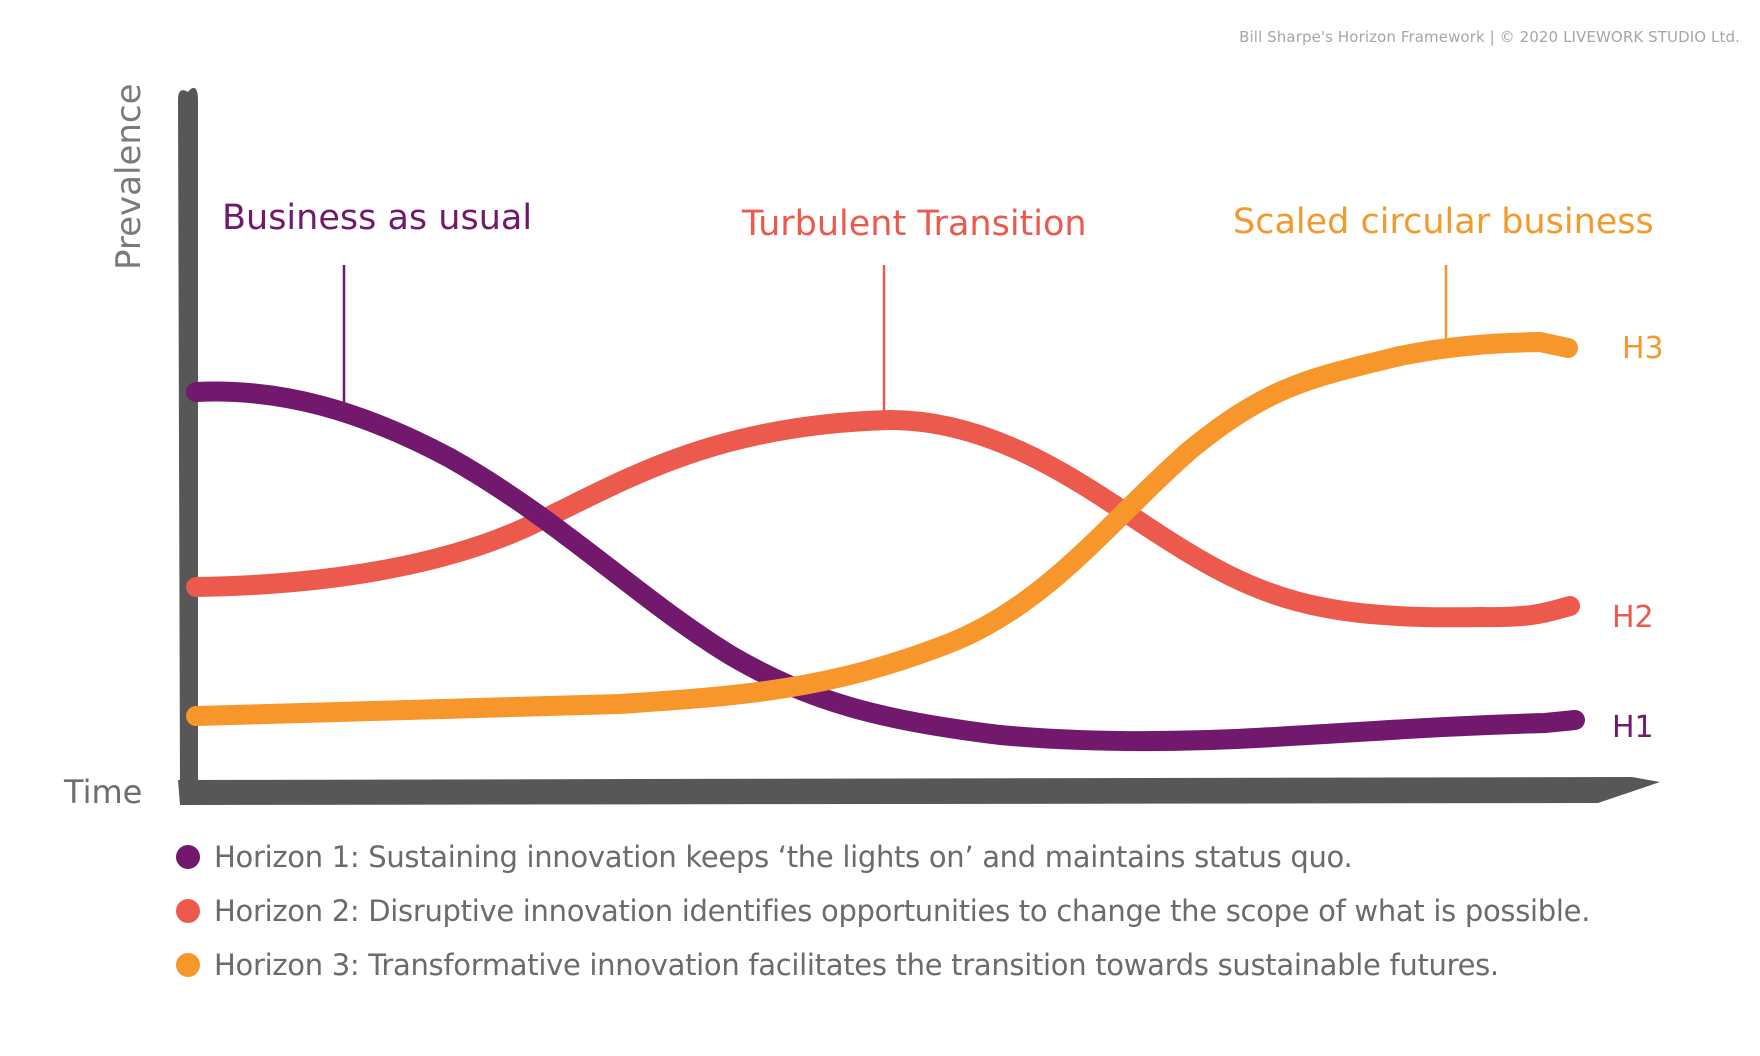  Describe the element at coordinates (188, 857) in the screenshot. I see `h1-dot-icon` at that location.